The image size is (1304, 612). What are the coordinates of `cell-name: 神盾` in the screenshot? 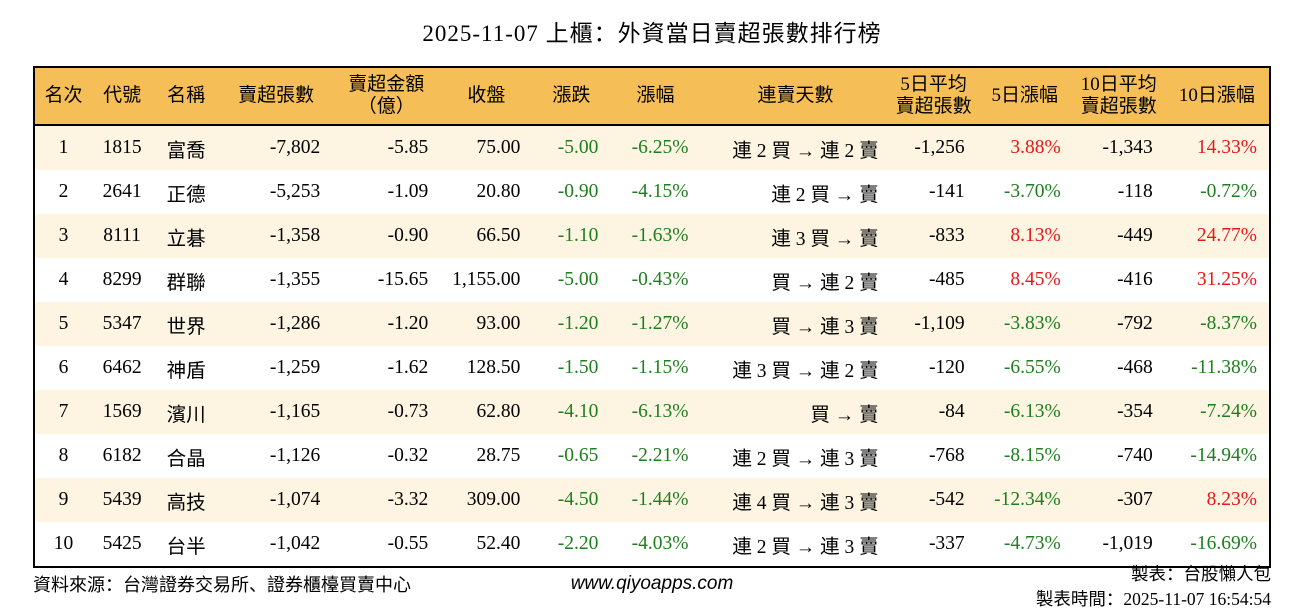 It's located at (186, 371).